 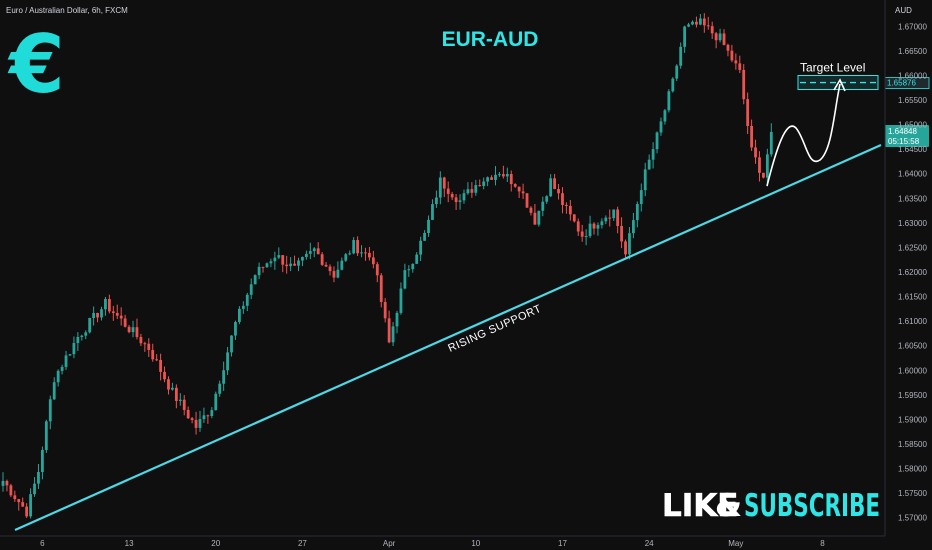 What do you see at coordinates (649, 543) in the screenshot?
I see `time-tick-label: 24` at bounding box center [649, 543].